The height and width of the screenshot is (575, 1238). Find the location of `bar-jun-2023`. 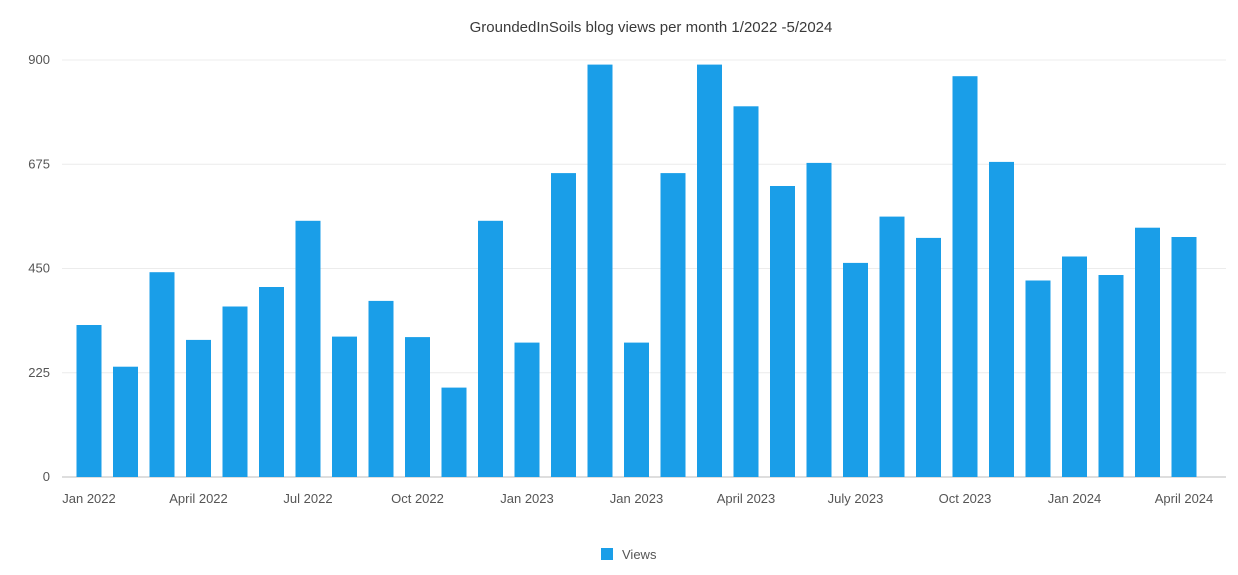

bar-jun-2023 is located at coordinates (709, 270).